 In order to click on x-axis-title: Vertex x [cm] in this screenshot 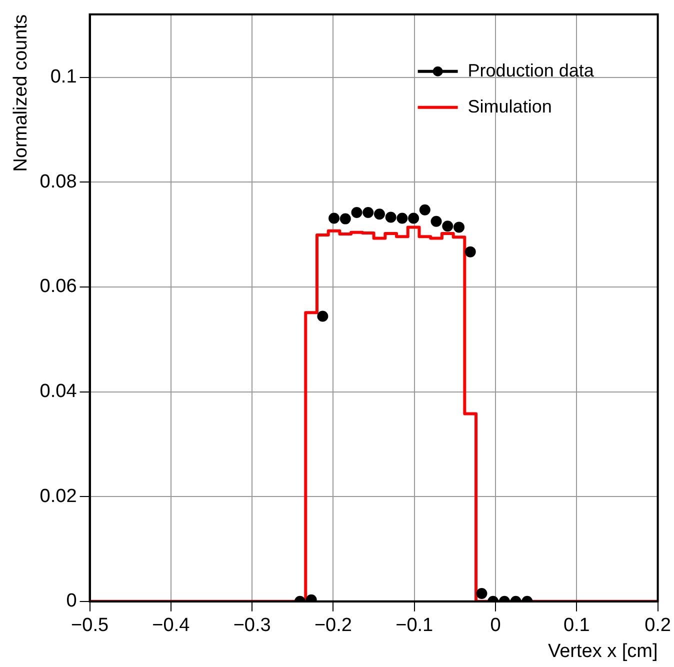, I will do `click(603, 651)`.